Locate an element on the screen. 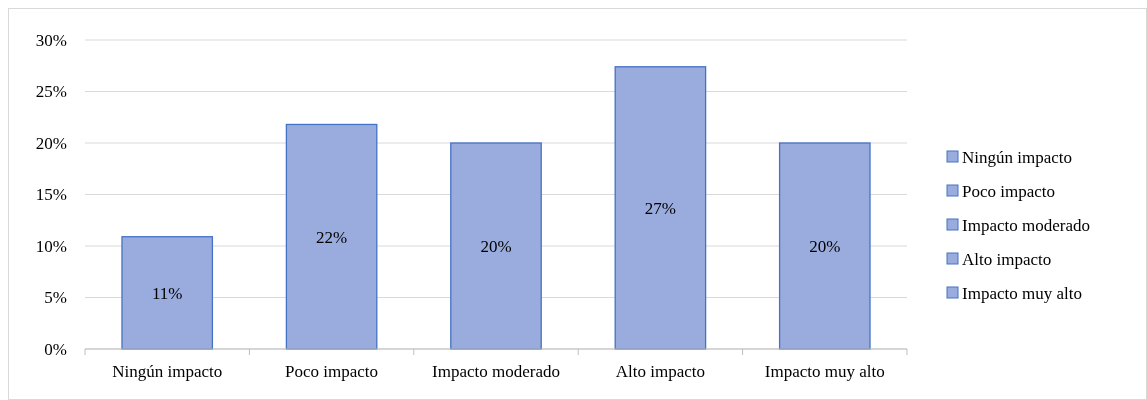 This screenshot has width=1147, height=400. x-tick-label: Alto impacto is located at coordinates (660, 371).